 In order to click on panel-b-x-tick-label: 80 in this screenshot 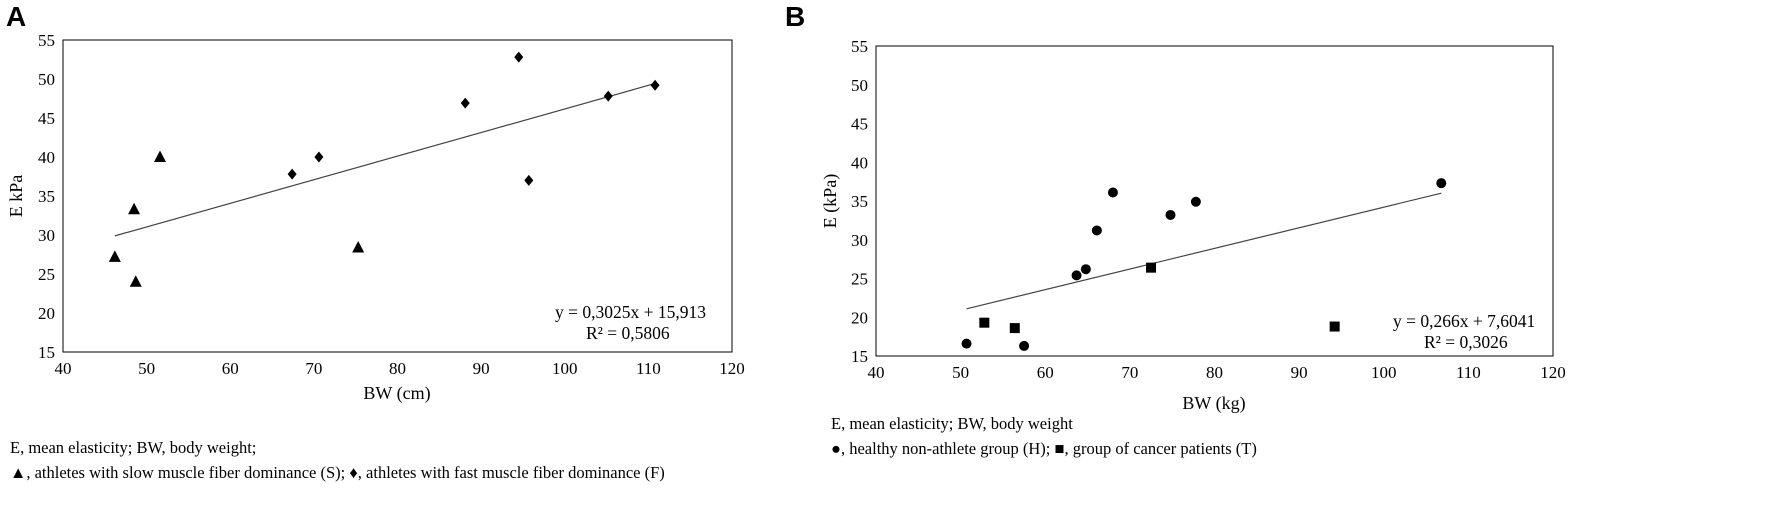, I will do `click(1214, 372)`.